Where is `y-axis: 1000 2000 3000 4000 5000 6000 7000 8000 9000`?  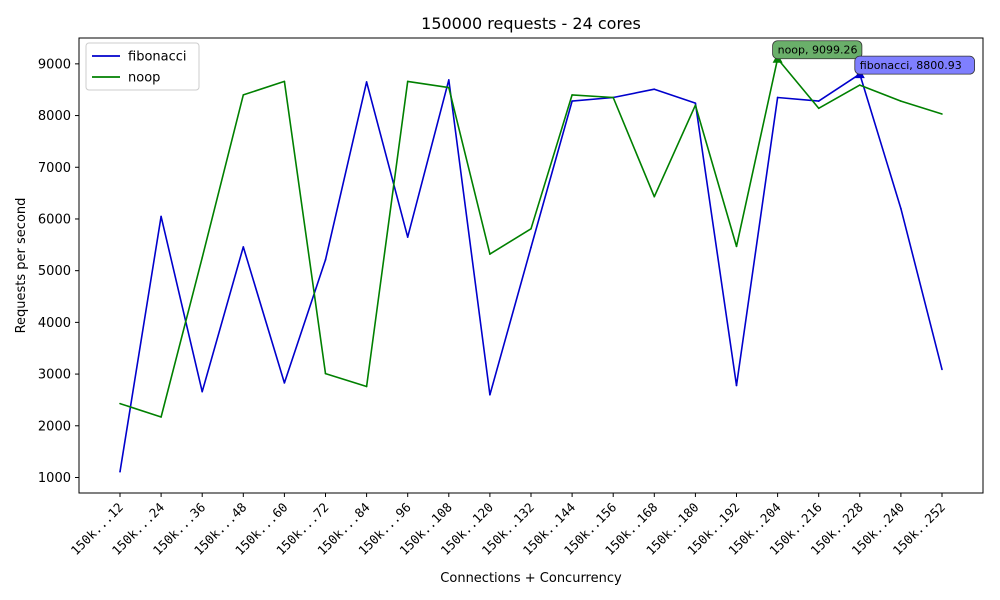
y-axis: 1000 2000 3000 4000 5000 6000 7000 8000 9000 is located at coordinates (58, 271).